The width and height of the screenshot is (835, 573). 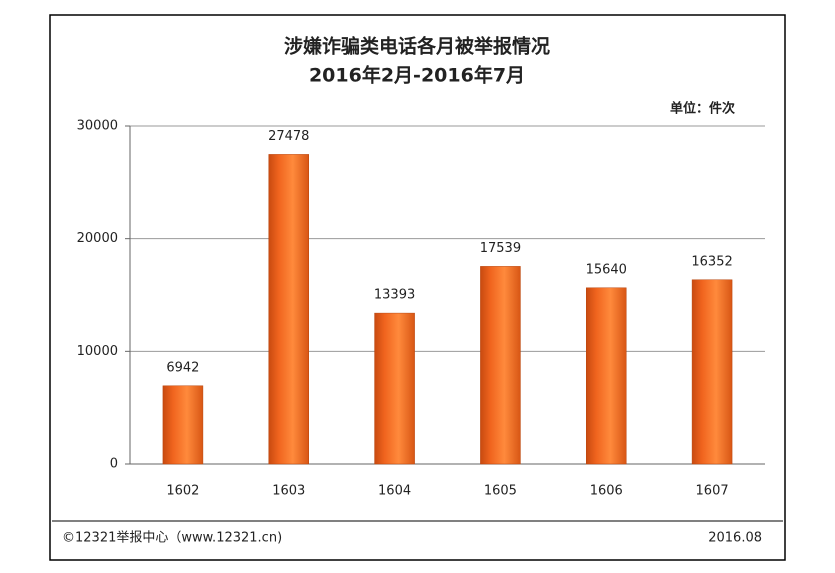 I want to click on chart-subtitle: 2016年2月-2016年7月, so click(x=417, y=75).